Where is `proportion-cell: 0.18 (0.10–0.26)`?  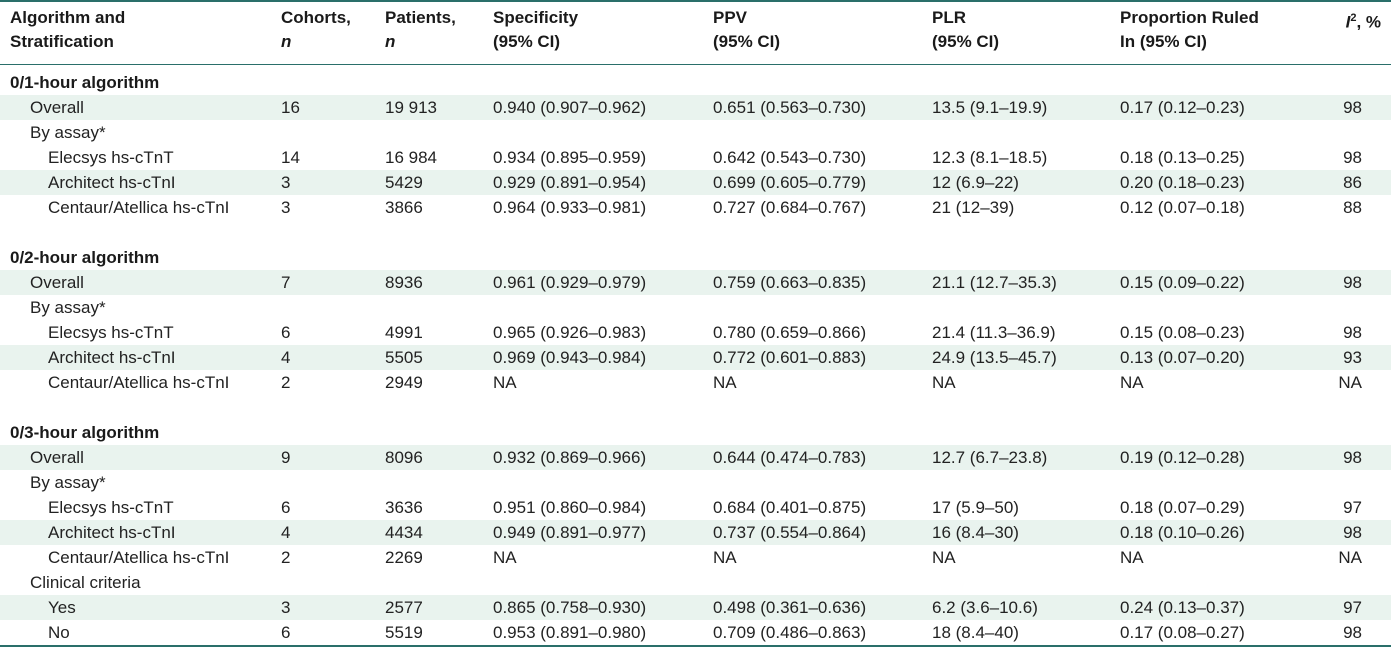 proportion-cell: 0.18 (0.10–0.26) is located at coordinates (1182, 532).